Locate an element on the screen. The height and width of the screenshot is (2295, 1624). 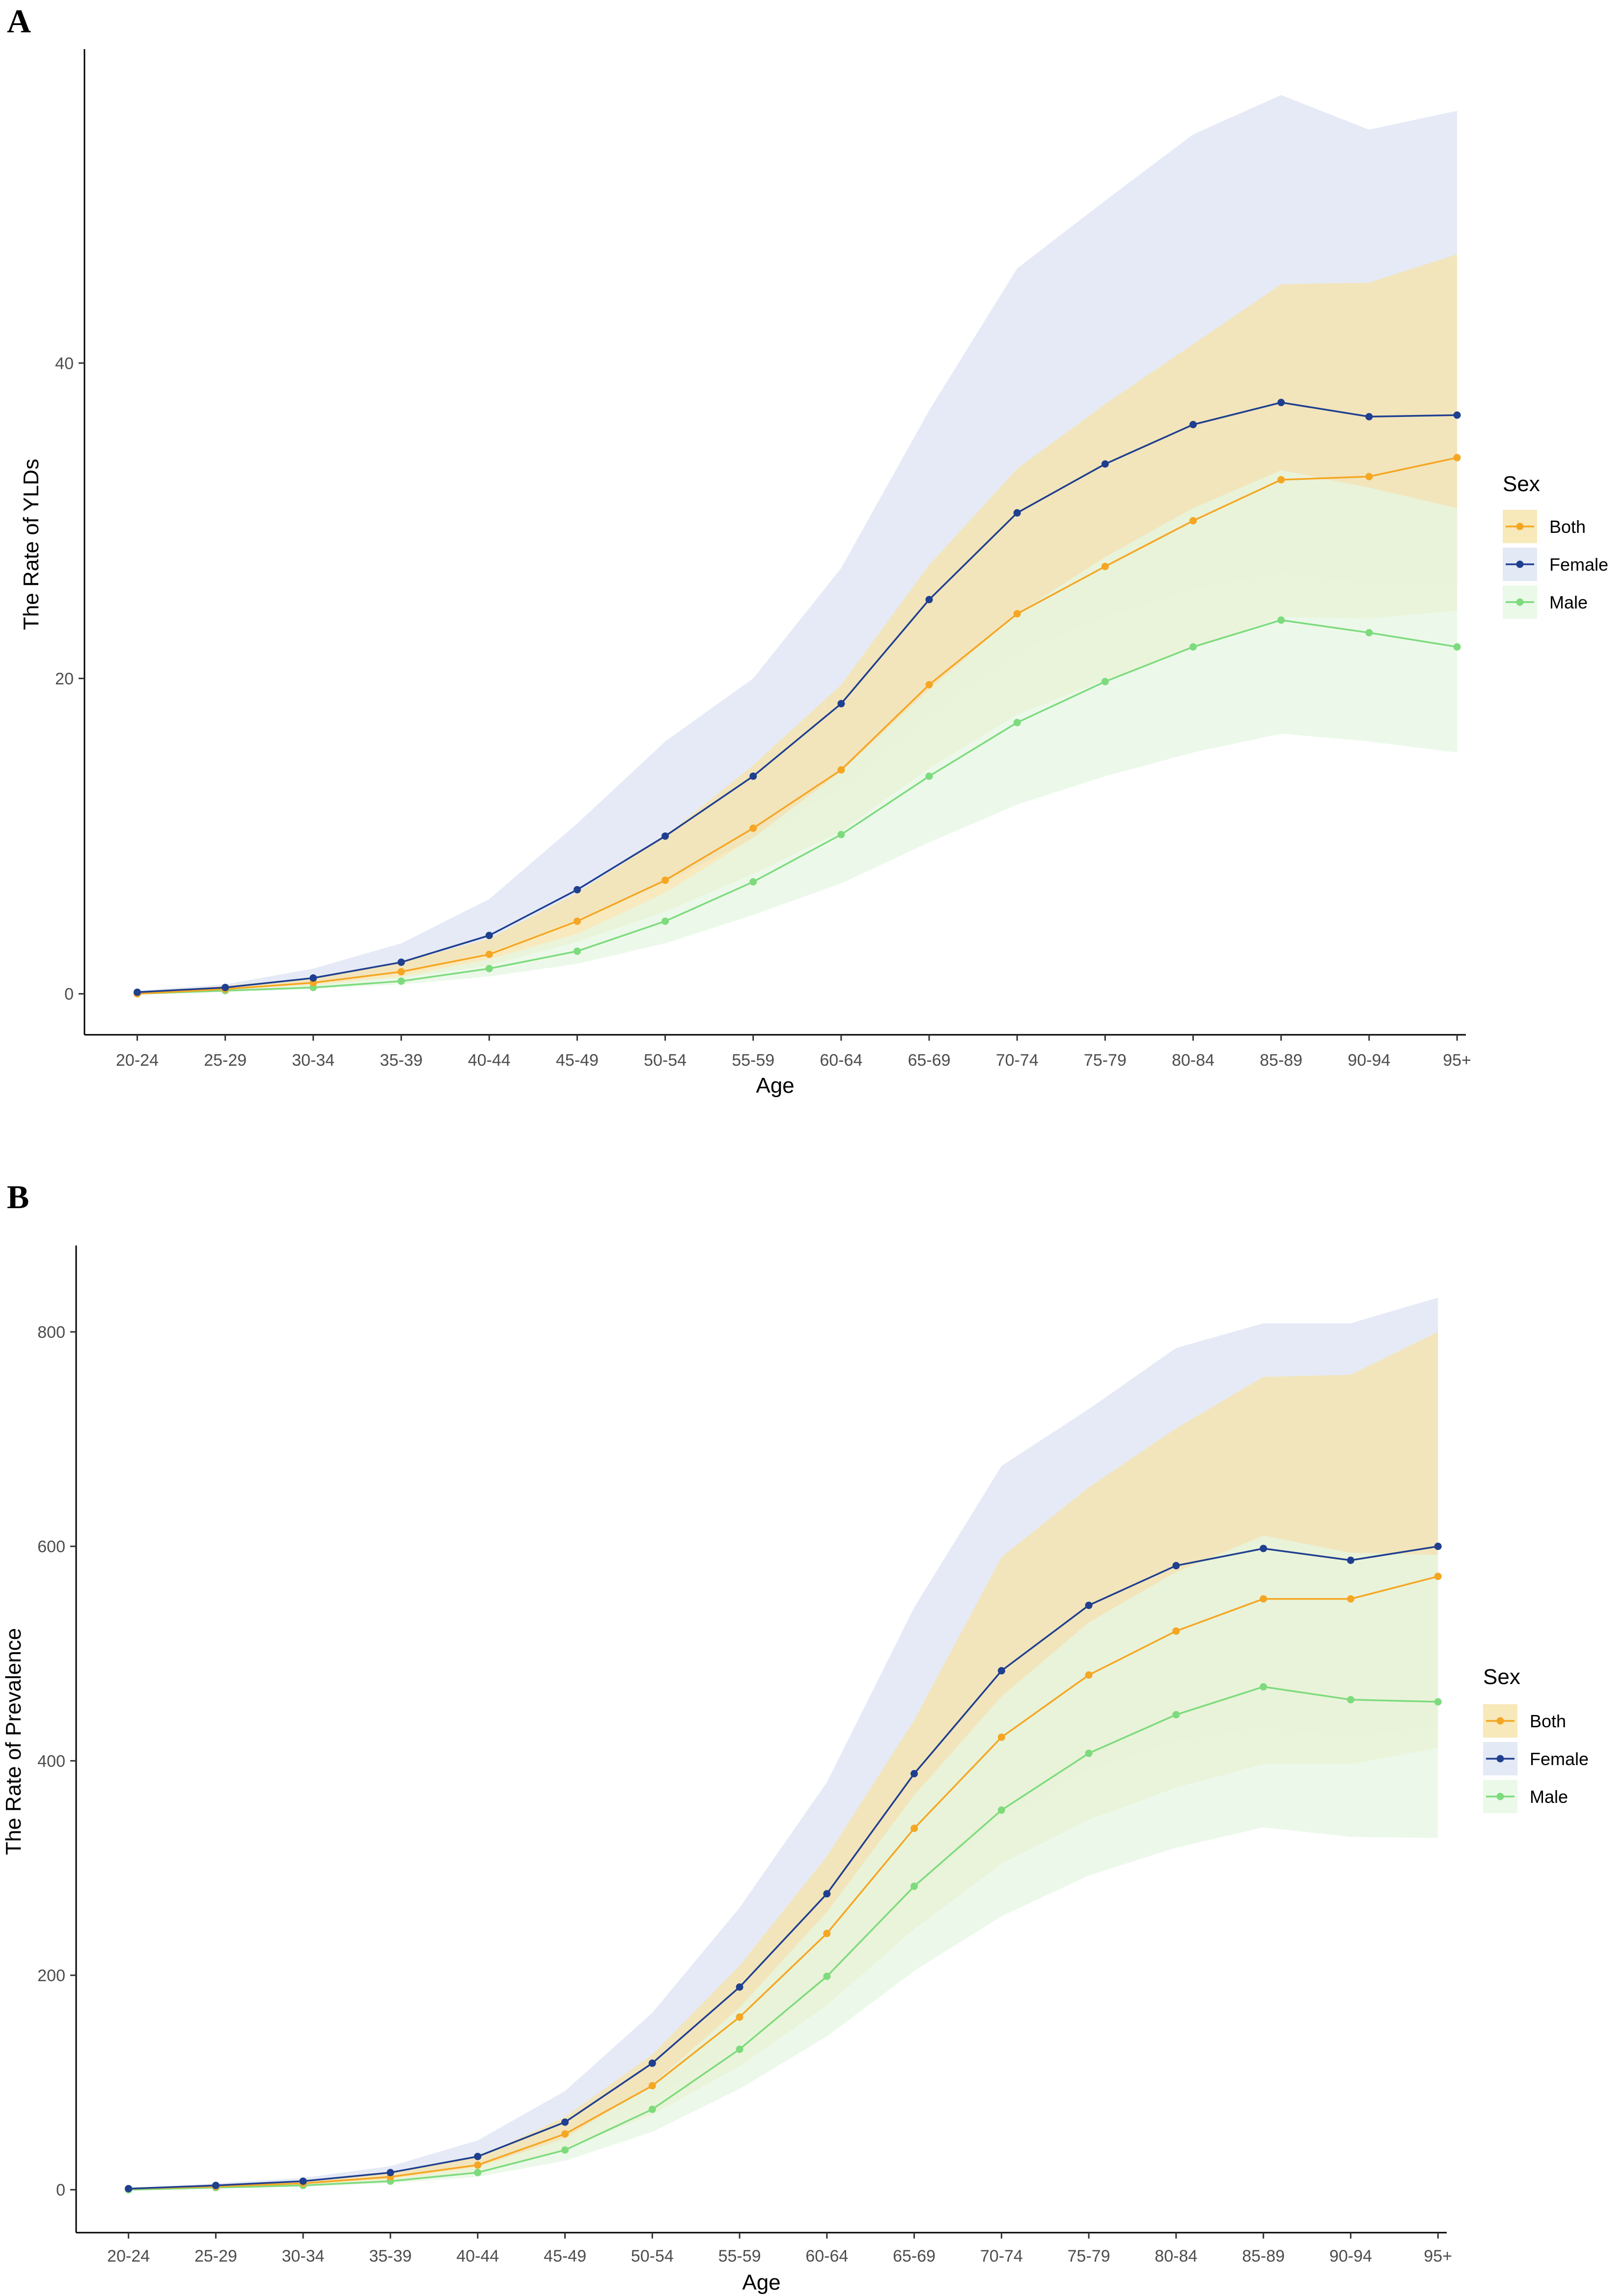
series-line-male is located at coordinates (797, 807).